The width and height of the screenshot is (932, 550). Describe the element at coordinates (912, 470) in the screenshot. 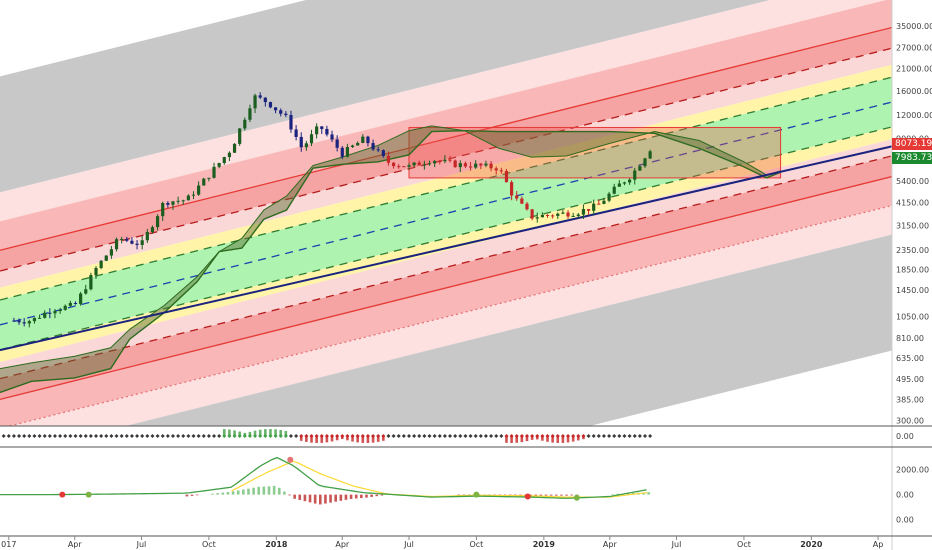

I see `ind2-tick-label-0: 2000.00` at that location.